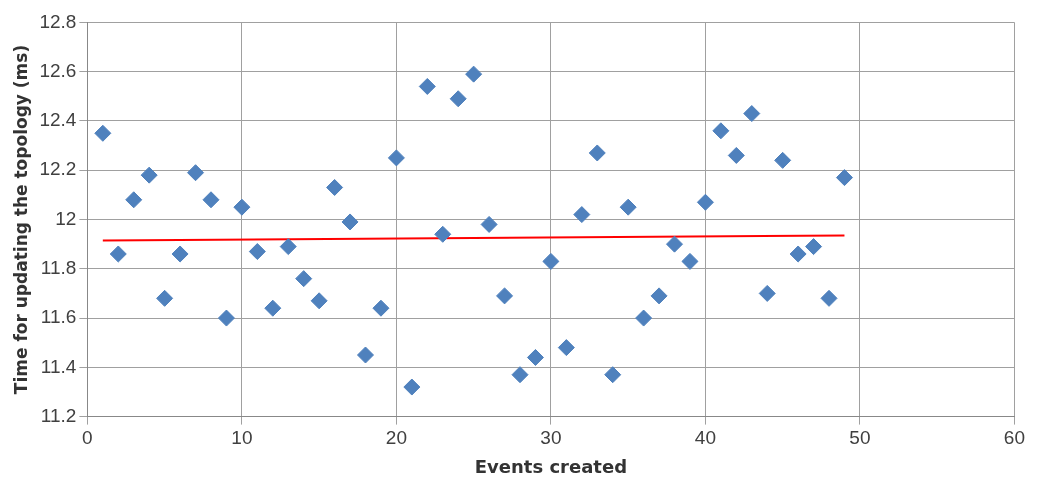 This screenshot has width=1044, height=491. What do you see at coordinates (66, 218) in the screenshot?
I see `y-tick-label: 12` at bounding box center [66, 218].